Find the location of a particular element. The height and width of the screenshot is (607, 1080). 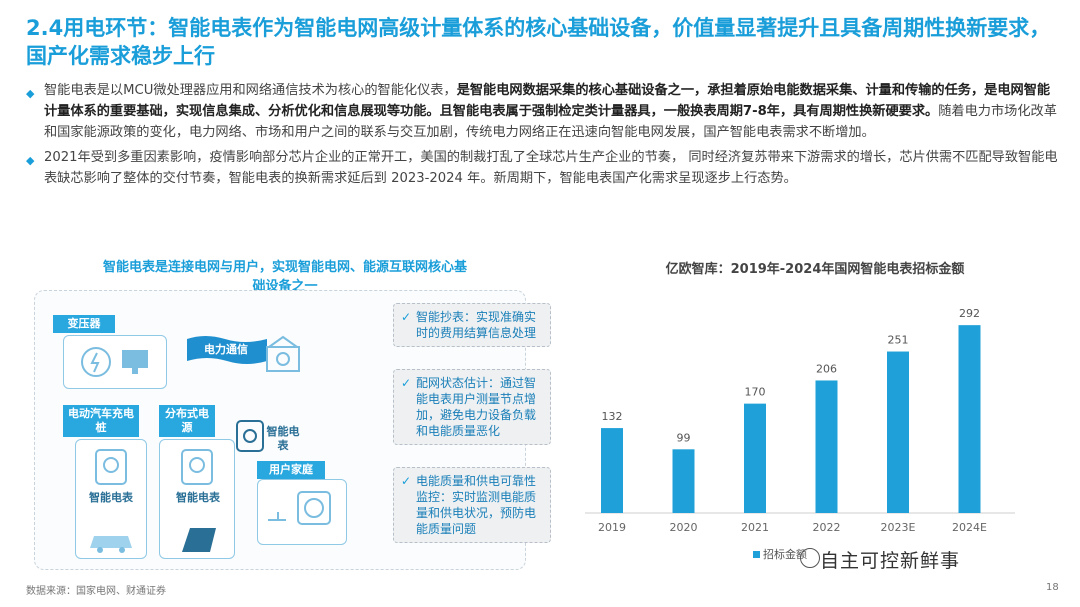

source-note: 数据来源：国家电网、财通证券 is located at coordinates (96, 591).